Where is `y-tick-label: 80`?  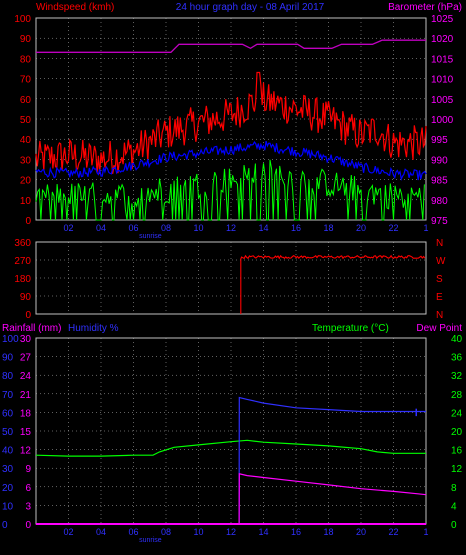 y-tick-label: 80 is located at coordinates (26, 59).